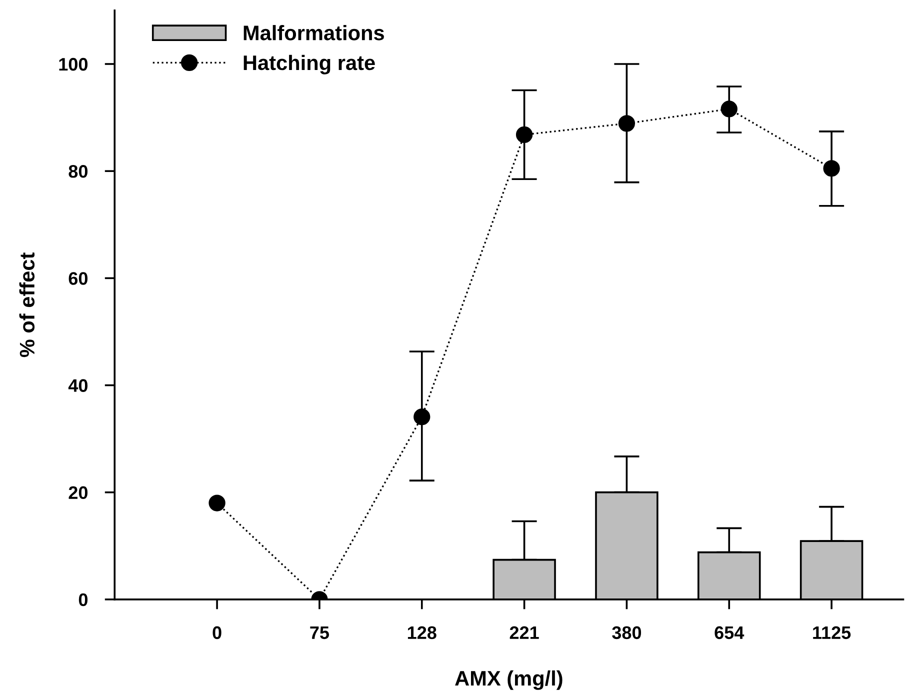 The image size is (917, 697). I want to click on x-tick-label: 0, so click(217, 633).